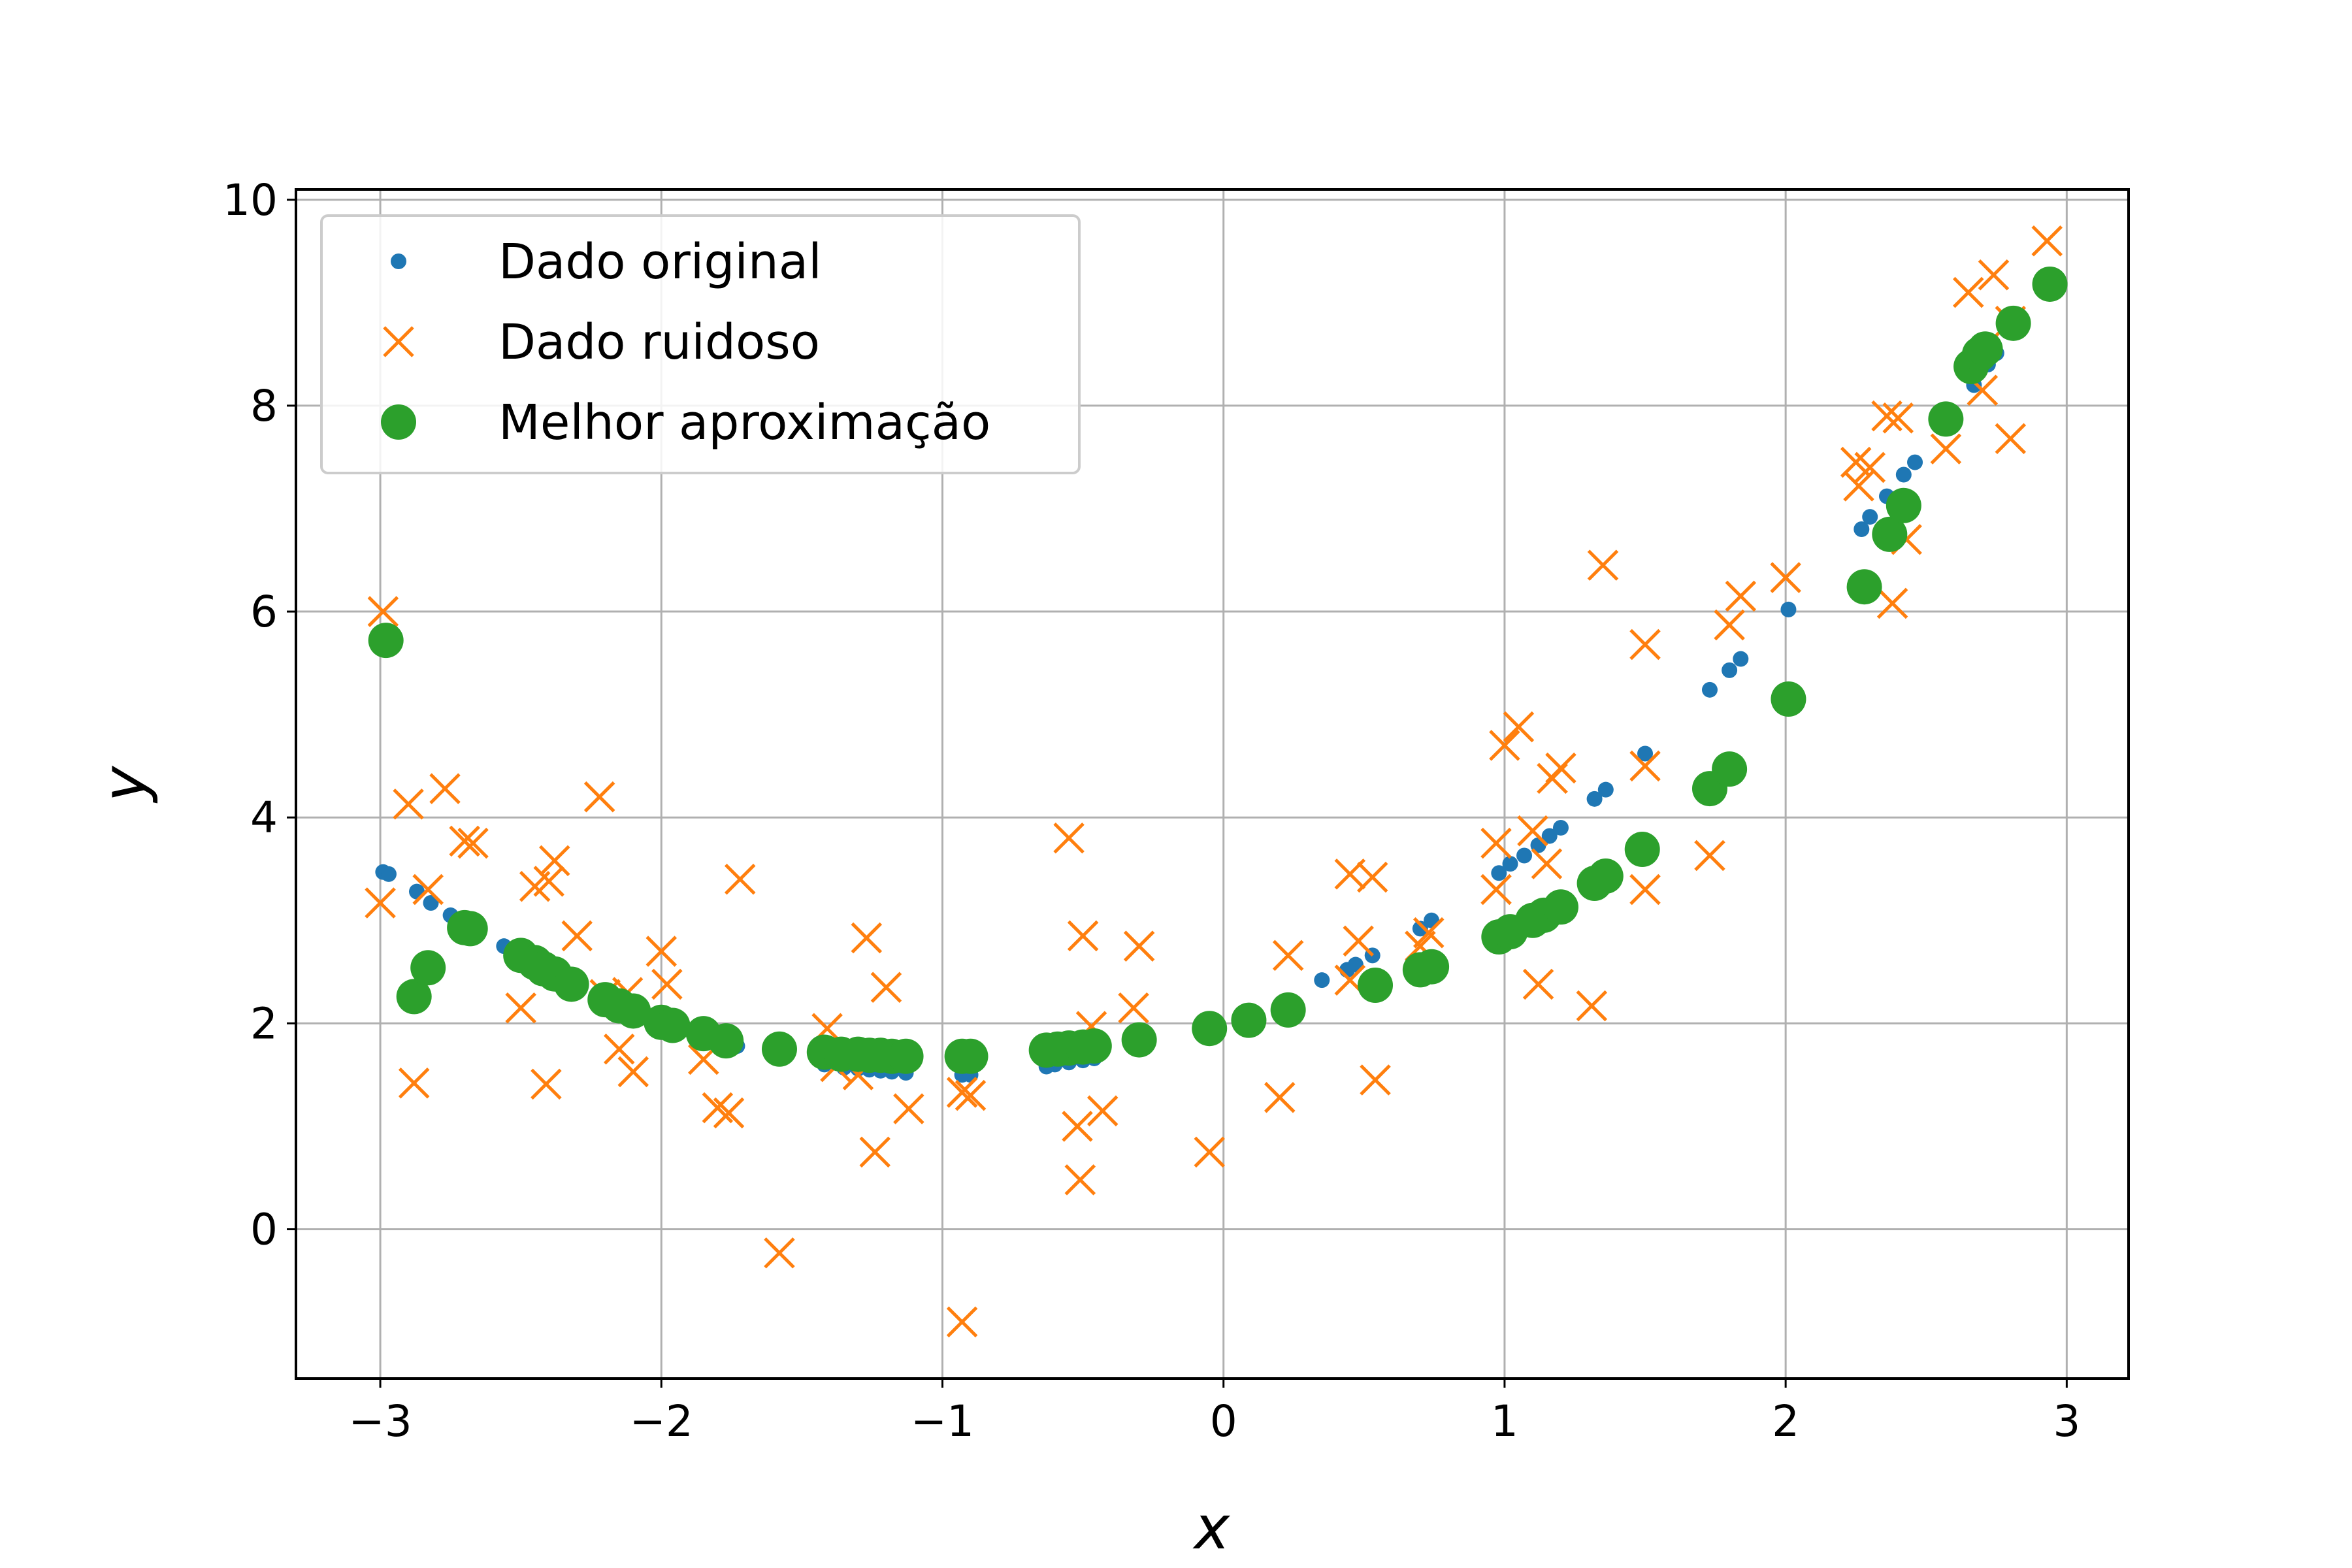  Describe the element at coordinates (264, 406) in the screenshot. I see `y-tick-label: 8` at that location.